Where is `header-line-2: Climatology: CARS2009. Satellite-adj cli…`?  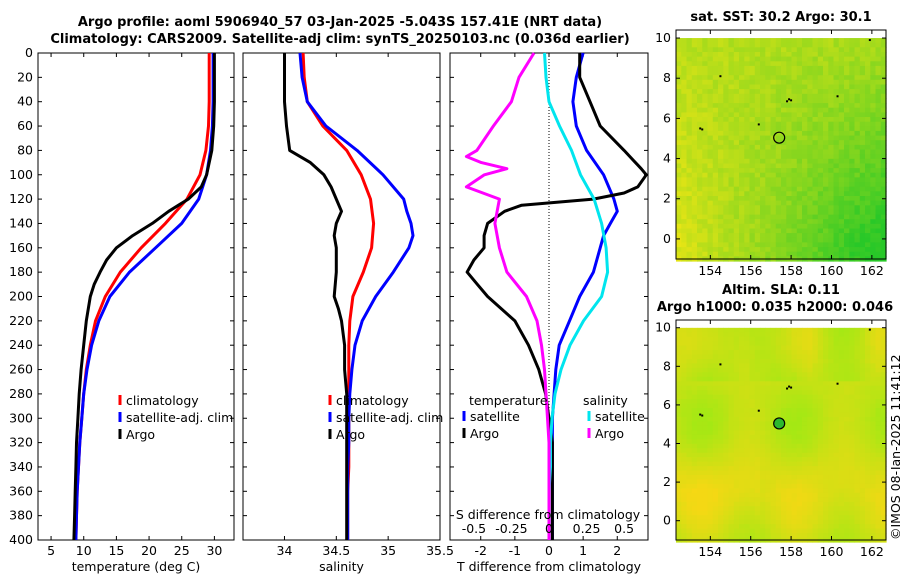
header-line-2: Climatology: CARS2009. Satellite-adj cli… is located at coordinates (340, 39).